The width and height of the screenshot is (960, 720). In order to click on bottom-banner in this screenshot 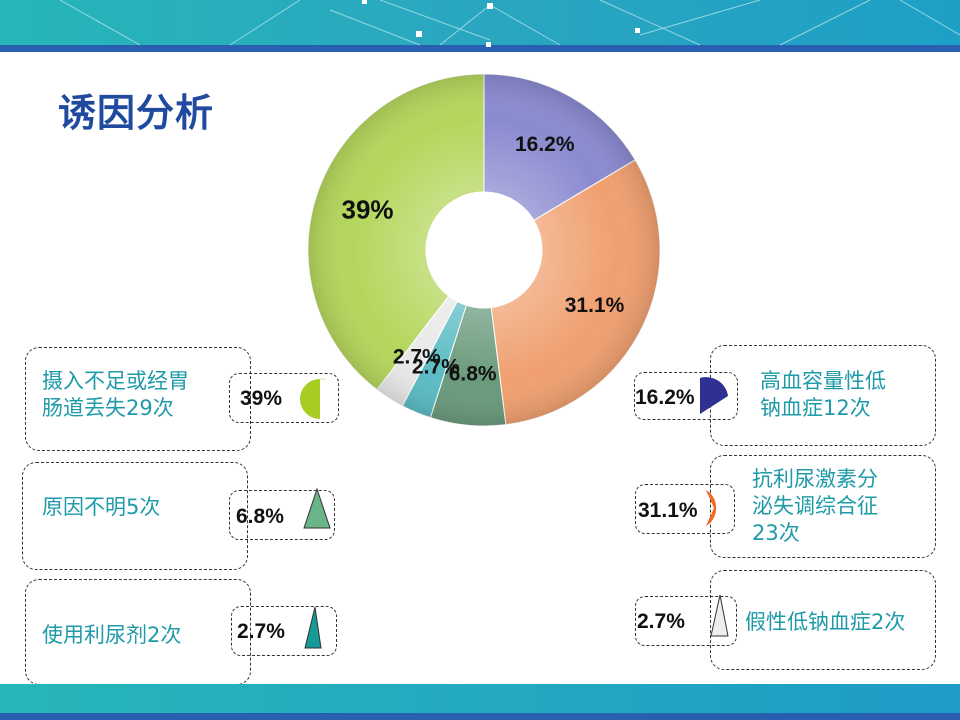, I will do `click(480, 702)`.